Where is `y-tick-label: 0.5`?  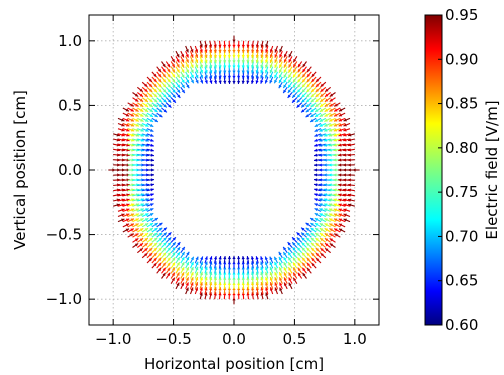 y-tick-label: 0.5 is located at coordinates (70, 105).